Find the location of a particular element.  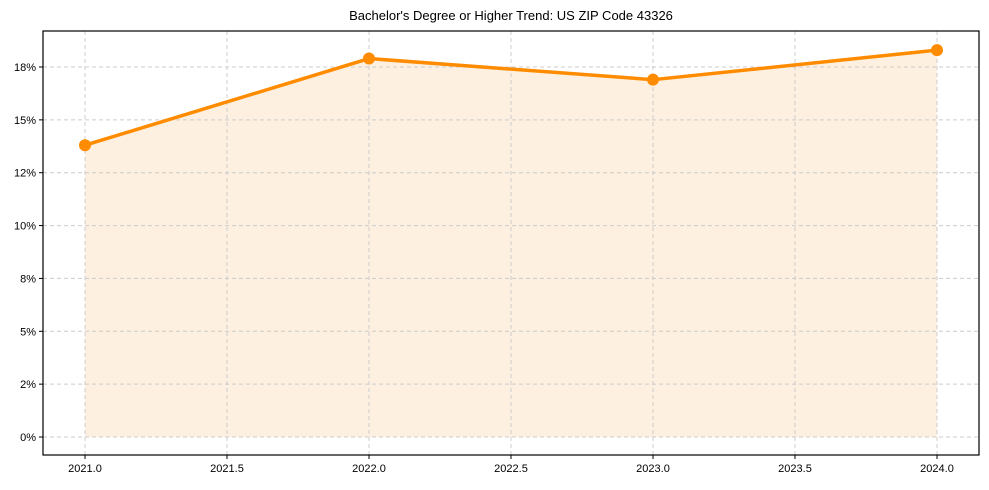

y-tick-label: 5% is located at coordinates (28, 332).